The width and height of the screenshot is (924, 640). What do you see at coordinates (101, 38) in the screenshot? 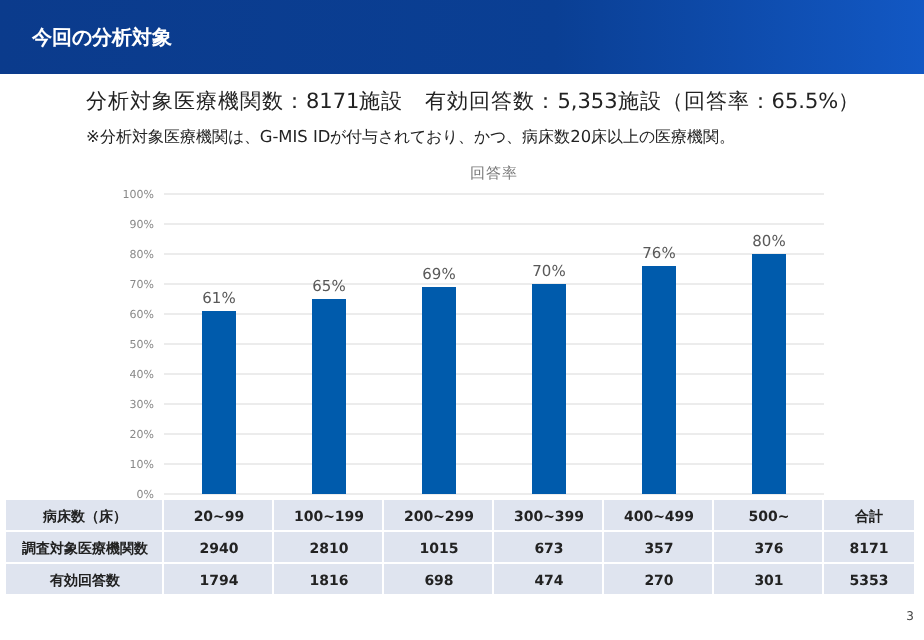
I see `text: 今回の分析対象` at bounding box center [101, 38].